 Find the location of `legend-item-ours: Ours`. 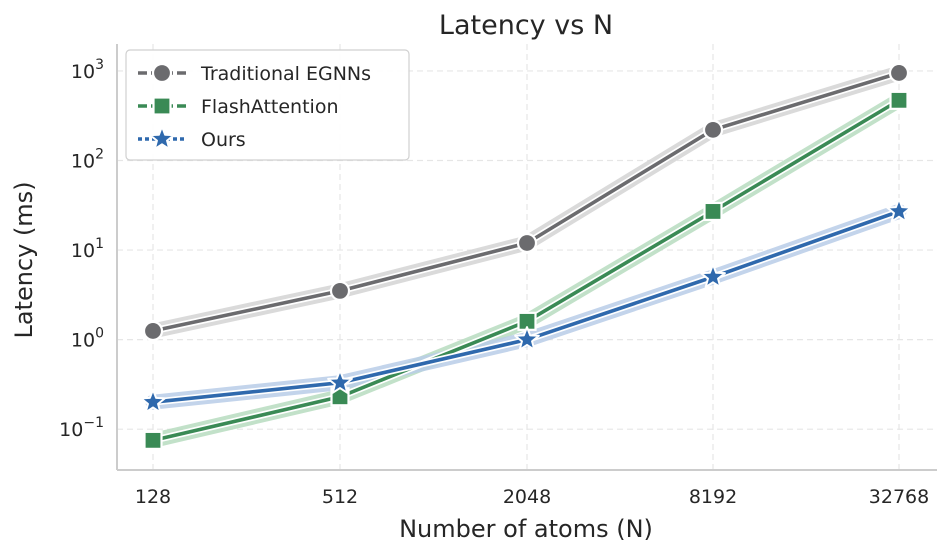

legend-item-ours: Ours is located at coordinates (192, 138).